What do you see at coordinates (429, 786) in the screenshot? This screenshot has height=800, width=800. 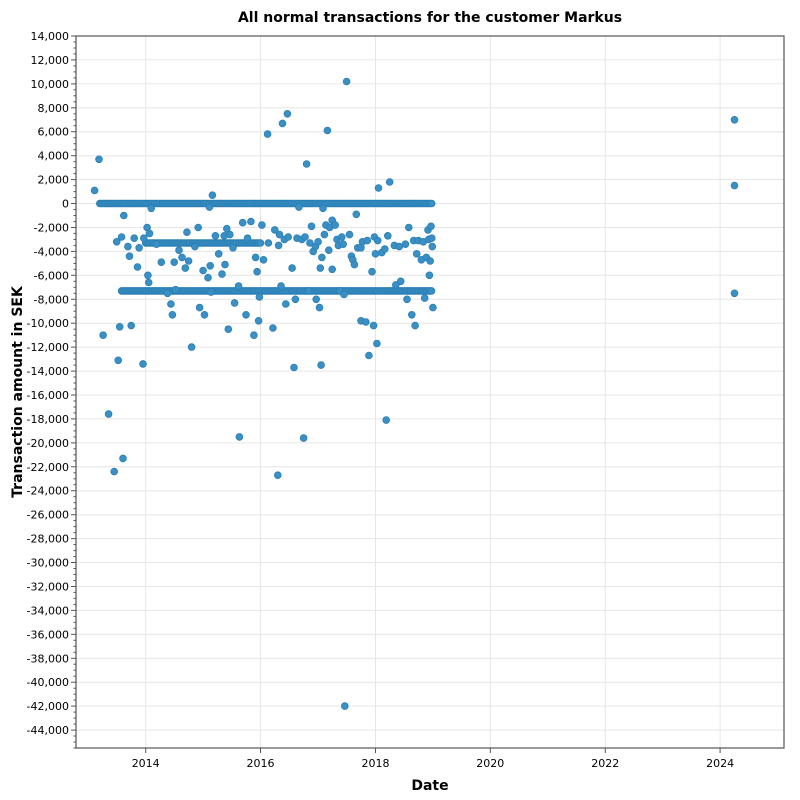 I see `x-axis-label: Date` at bounding box center [429, 786].